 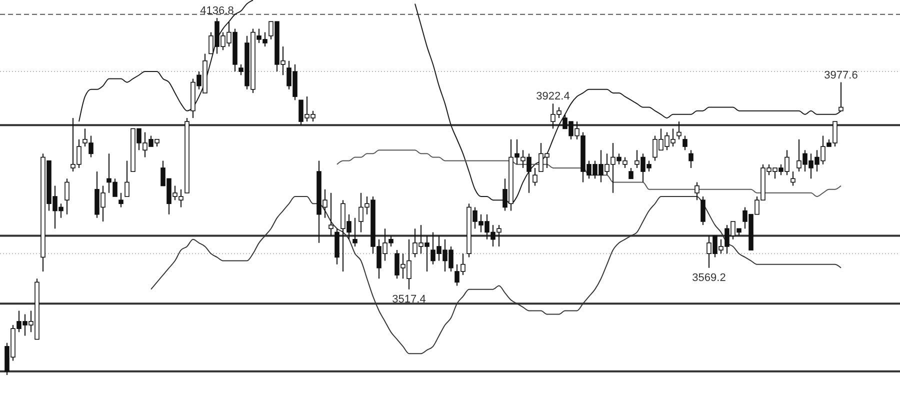 I want to click on annotation: 3517.4, so click(x=409, y=299).